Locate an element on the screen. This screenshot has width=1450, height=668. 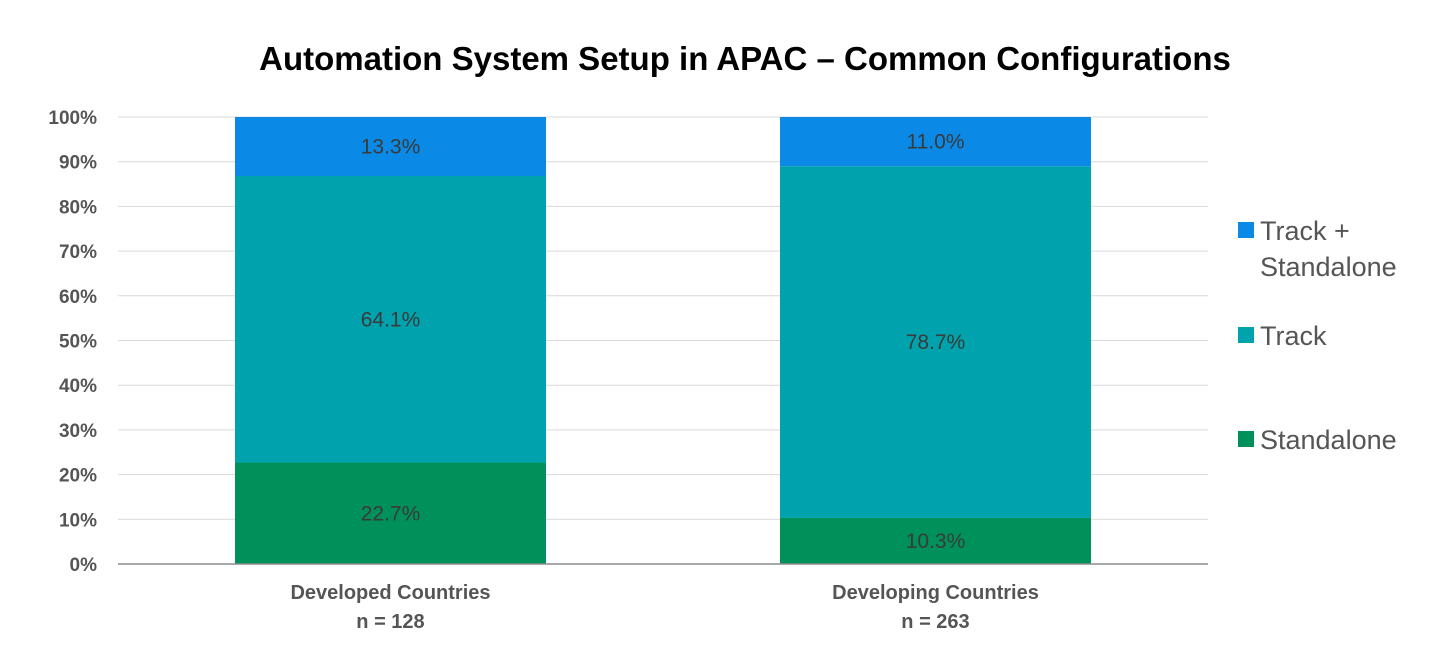
x-category-label: n = 128 is located at coordinates (390, 622).